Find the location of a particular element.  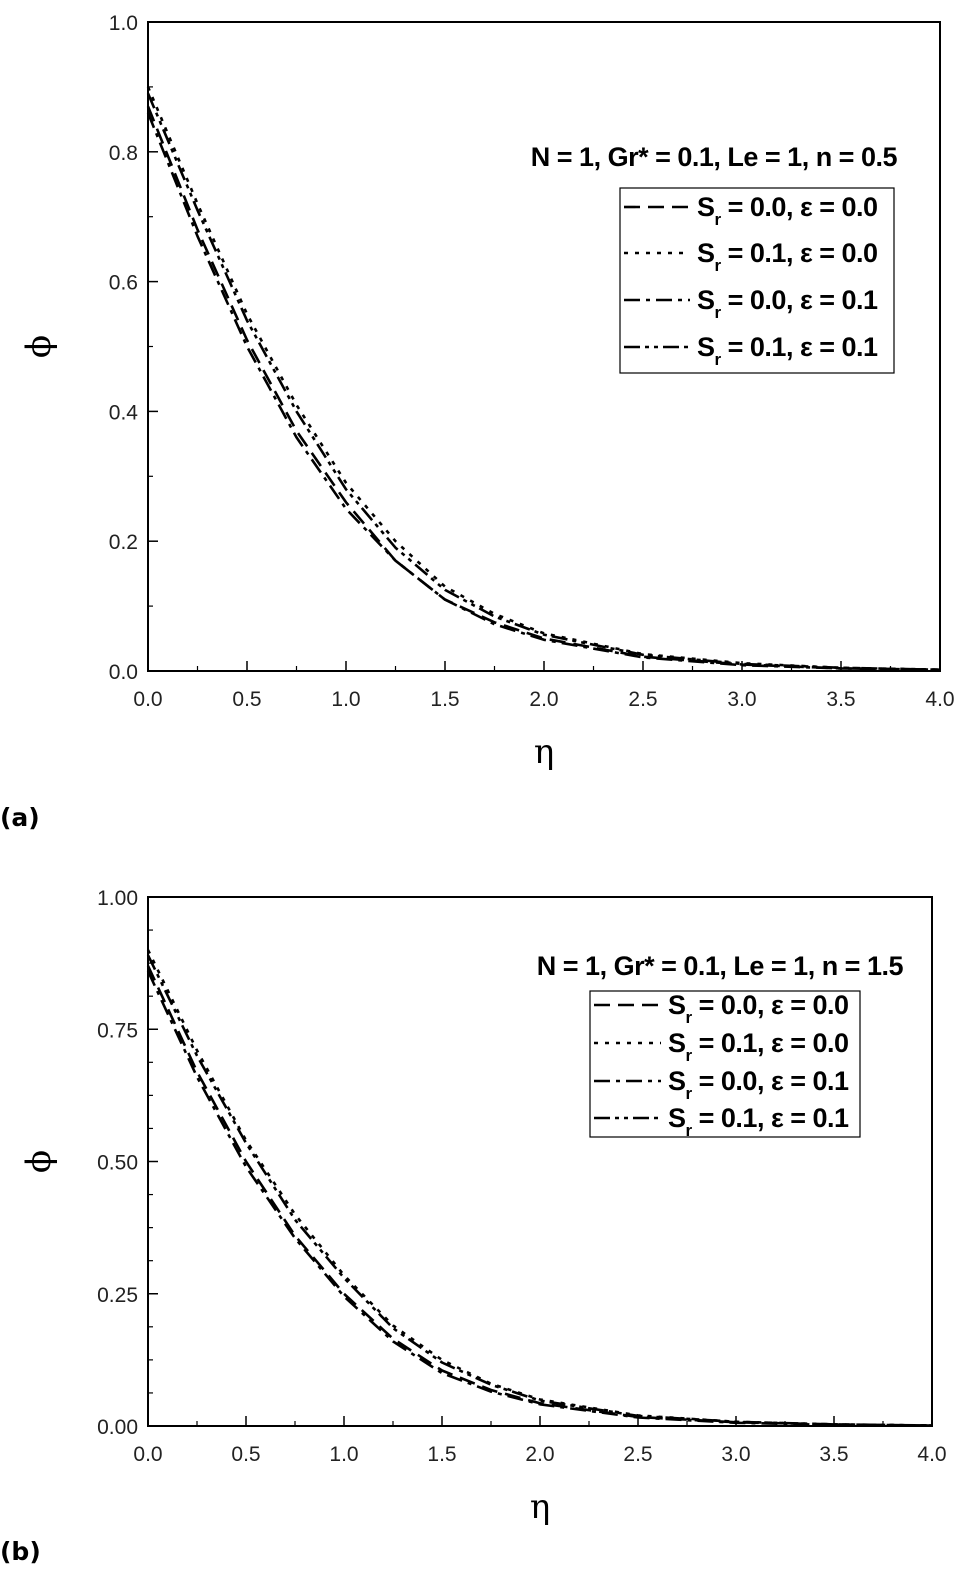

y-tick-label: 0.50 is located at coordinates (117, 1163).